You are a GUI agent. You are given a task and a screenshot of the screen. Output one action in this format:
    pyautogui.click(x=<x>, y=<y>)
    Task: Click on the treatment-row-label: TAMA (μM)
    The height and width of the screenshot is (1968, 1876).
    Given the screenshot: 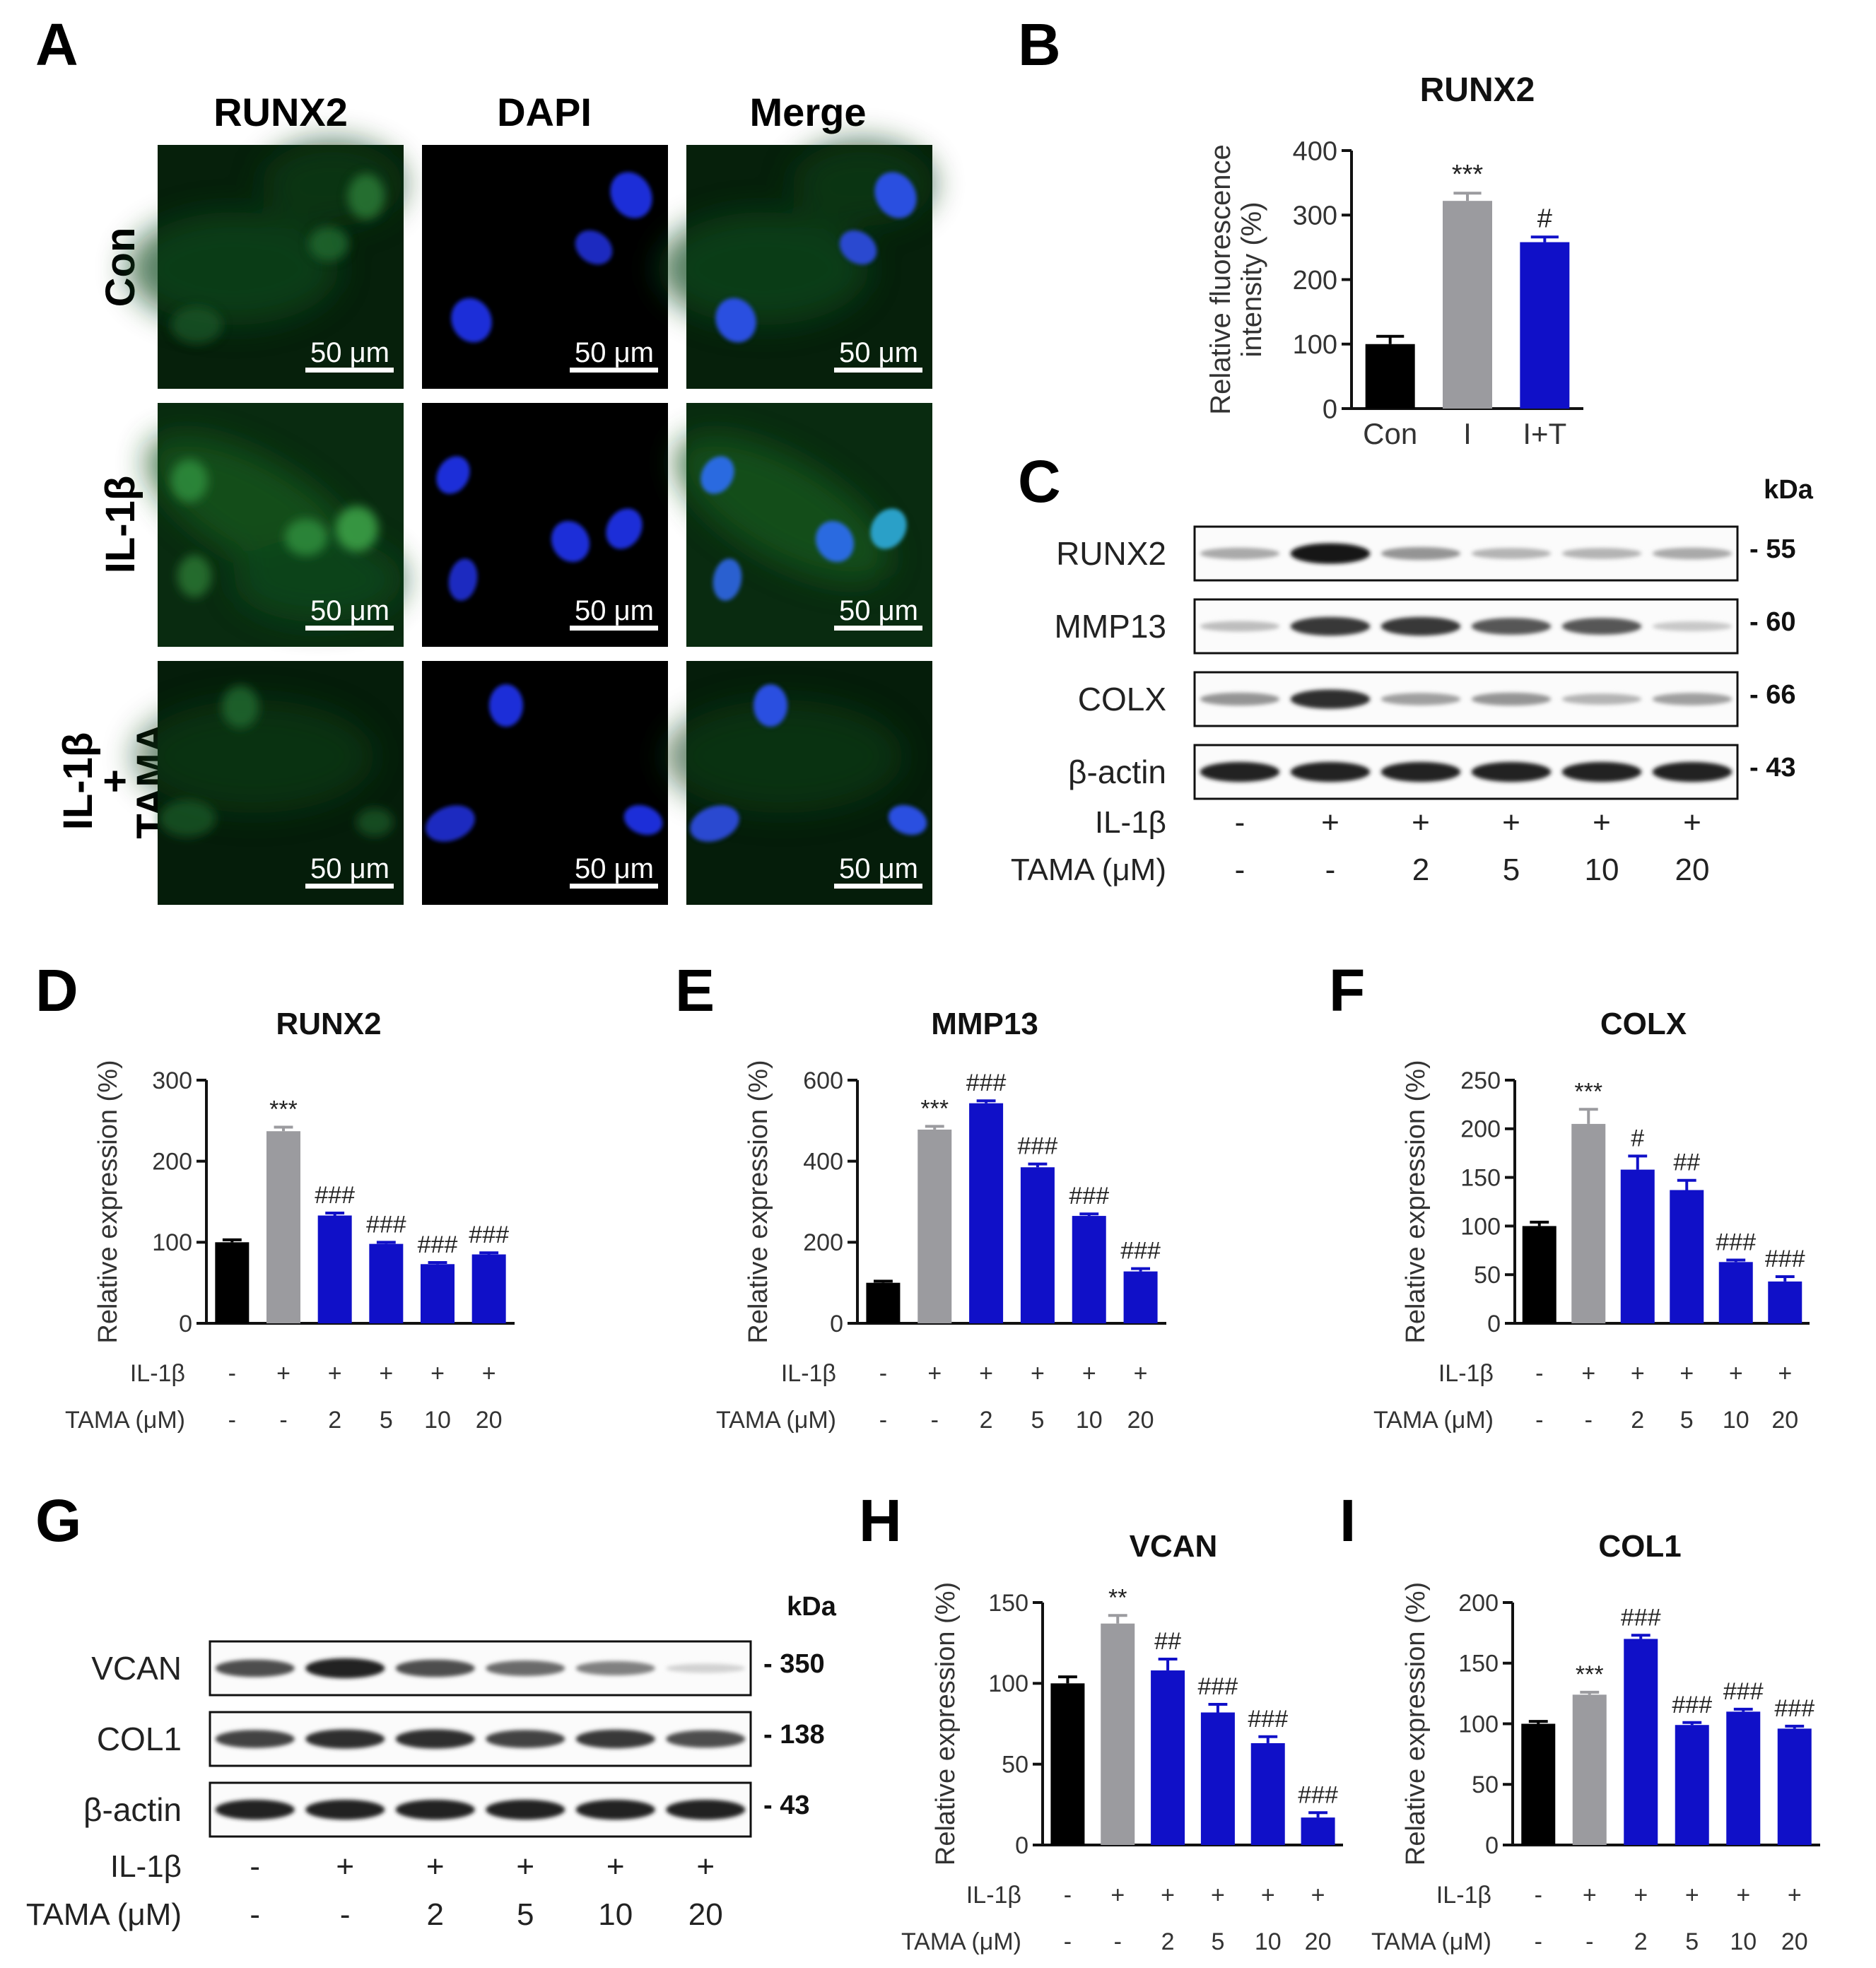 What is the action you would take?
    pyautogui.click(x=776, y=1420)
    